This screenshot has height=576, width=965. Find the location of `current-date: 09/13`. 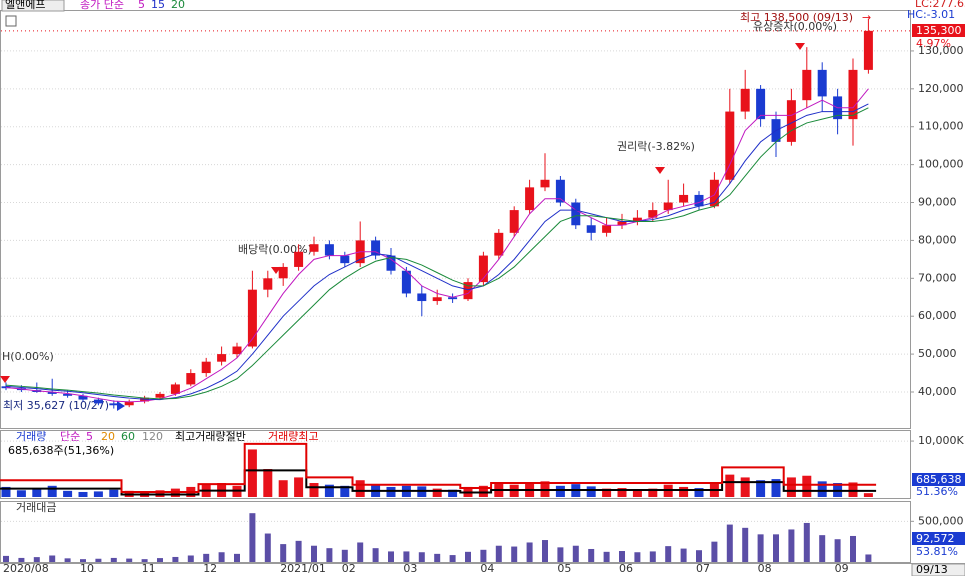

current-date: 09/13 is located at coordinates (932, 569).